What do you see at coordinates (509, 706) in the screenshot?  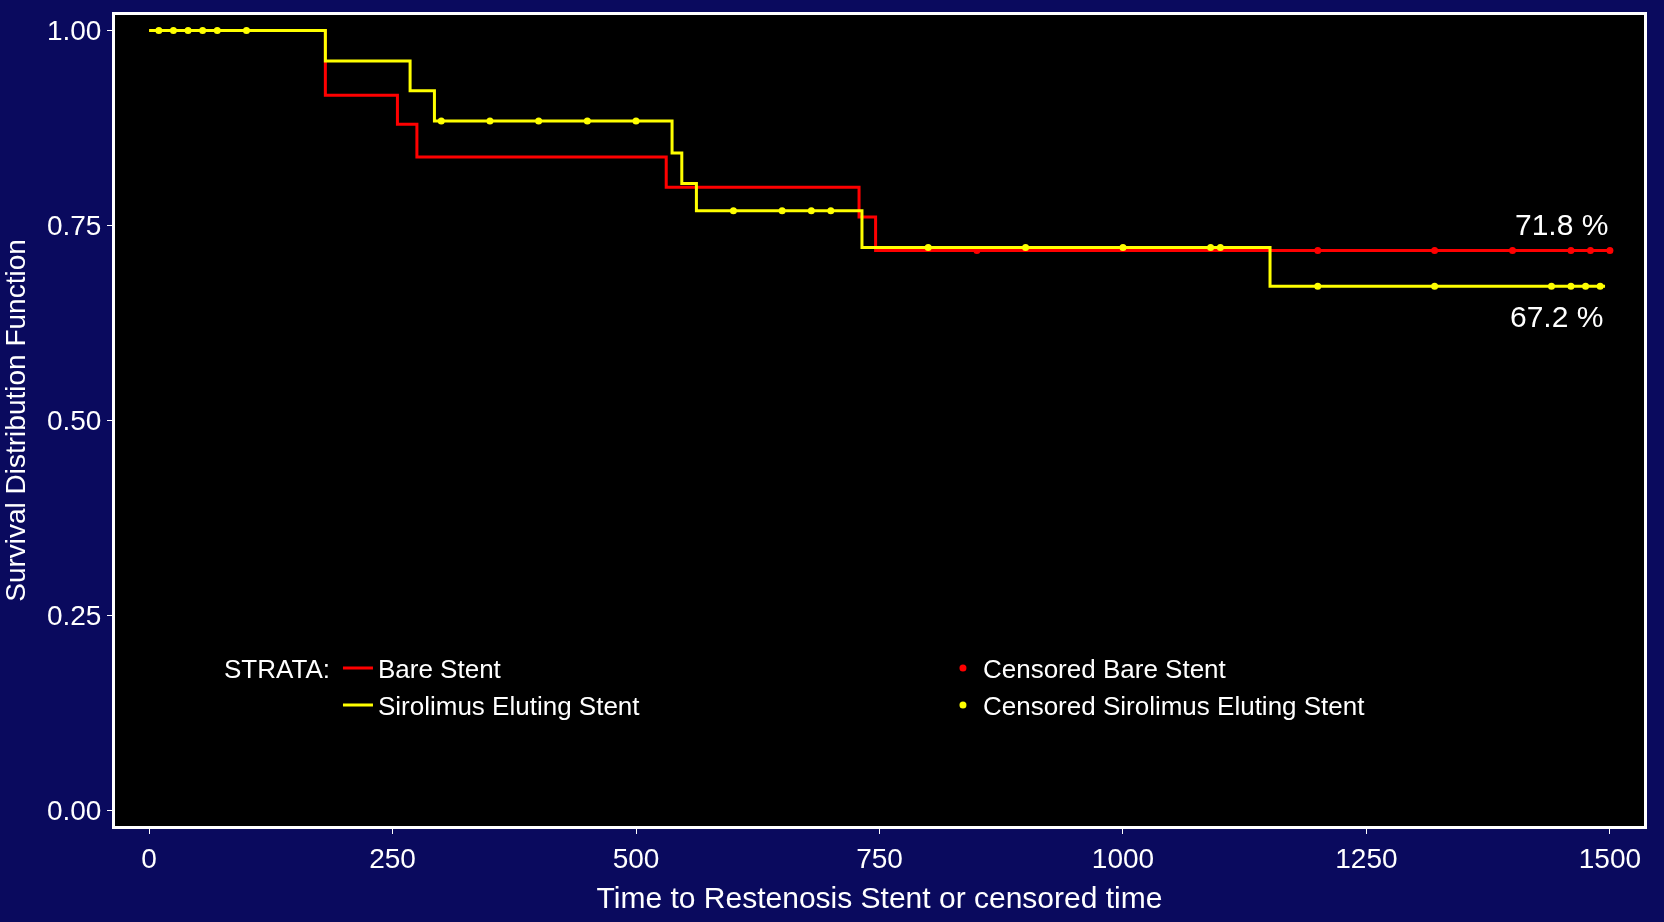 I see `legend-label: Sirolimus Eluting Stent` at bounding box center [509, 706].